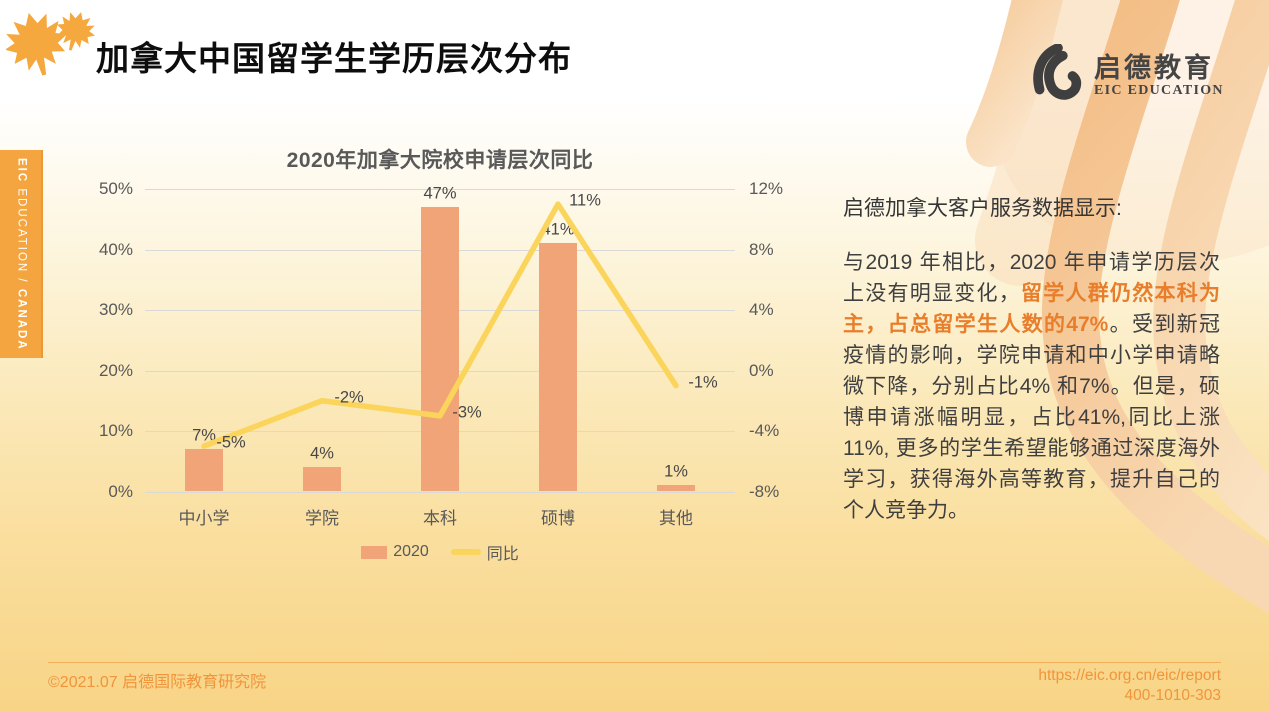 This screenshot has height=712, width=1269. I want to click on left-axis-tick: 10%, so click(115, 430).